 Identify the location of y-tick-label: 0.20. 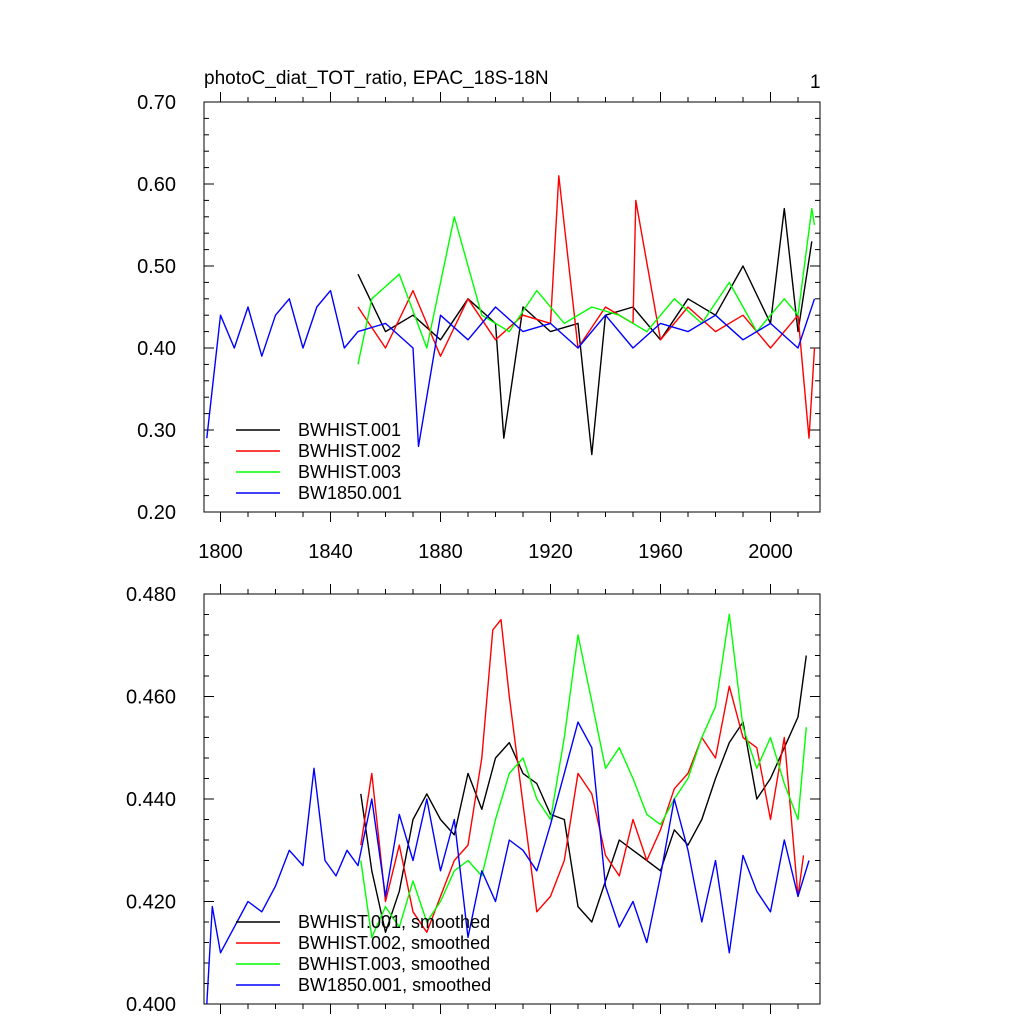
(156, 513).